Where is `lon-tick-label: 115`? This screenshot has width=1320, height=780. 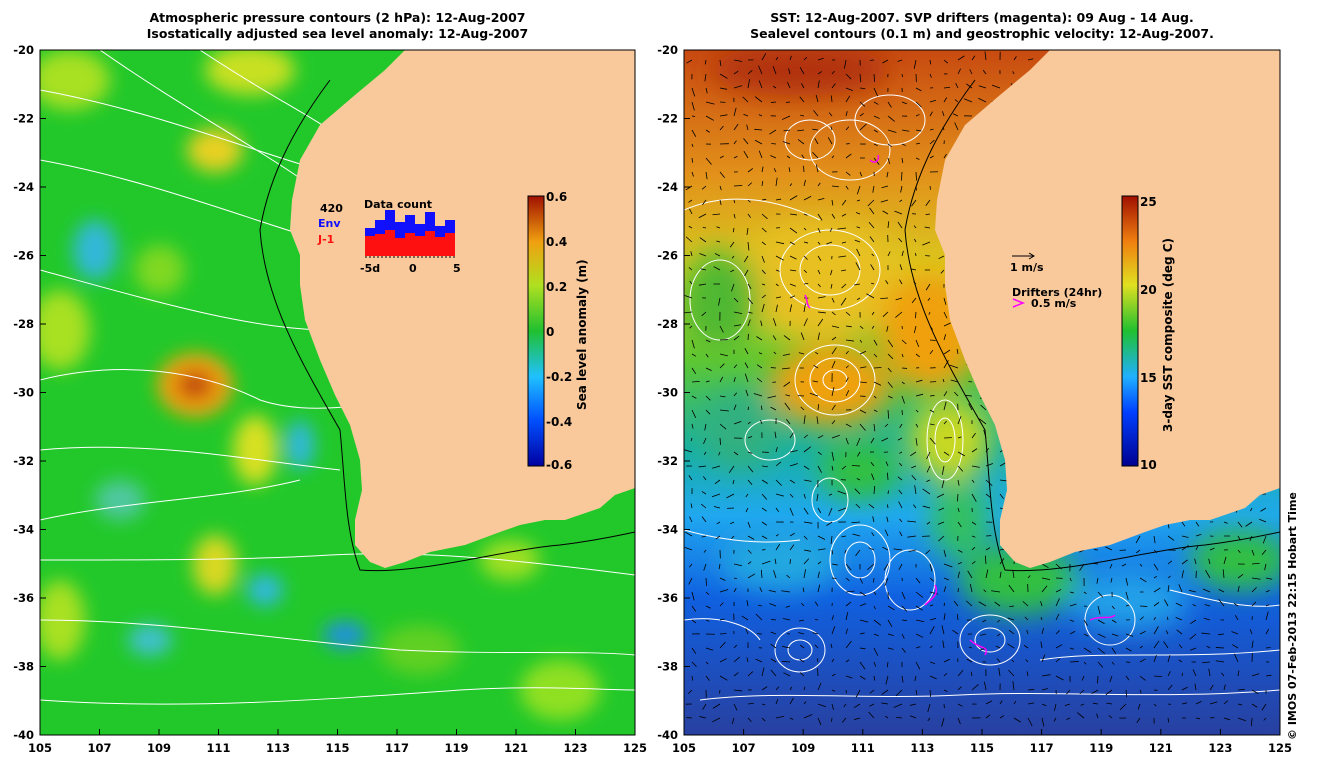 lon-tick-label: 115 is located at coordinates (982, 748).